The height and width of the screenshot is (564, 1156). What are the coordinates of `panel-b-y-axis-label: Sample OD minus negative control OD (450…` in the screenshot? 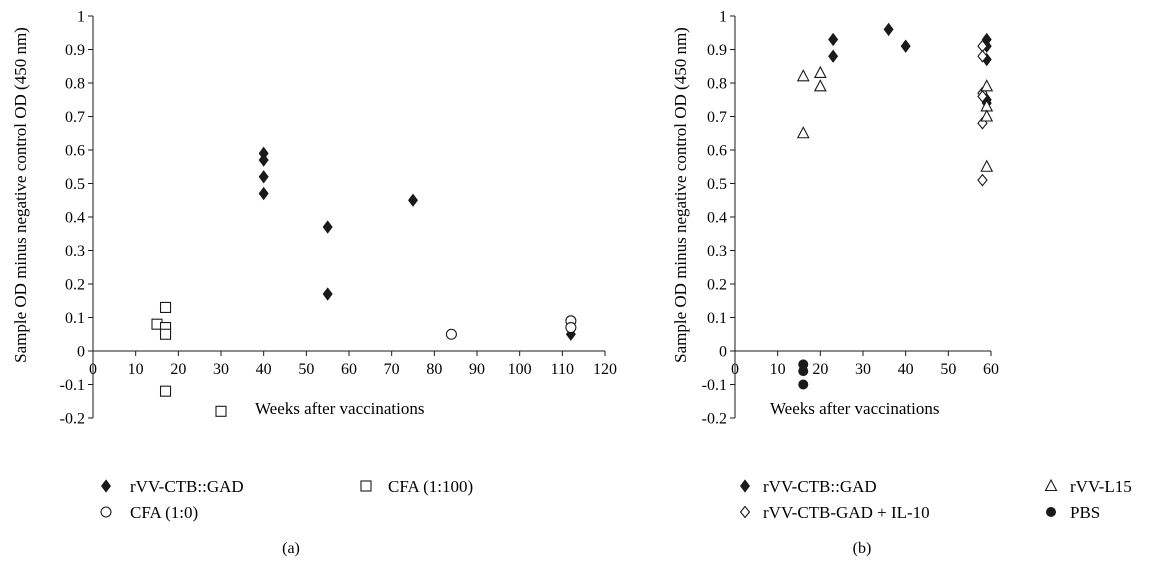 It's located at (680, 195).